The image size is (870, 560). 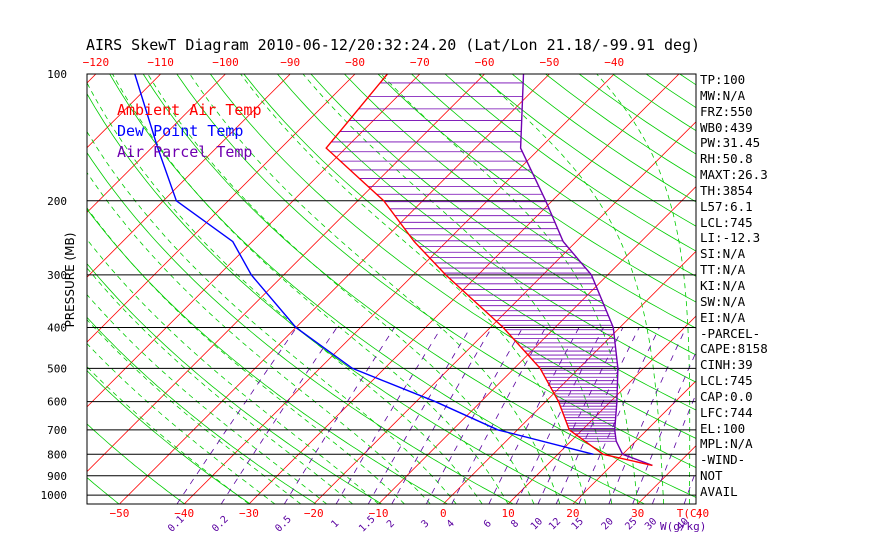 I want to click on pressure-tick-label: 1000, so click(x=54, y=495).